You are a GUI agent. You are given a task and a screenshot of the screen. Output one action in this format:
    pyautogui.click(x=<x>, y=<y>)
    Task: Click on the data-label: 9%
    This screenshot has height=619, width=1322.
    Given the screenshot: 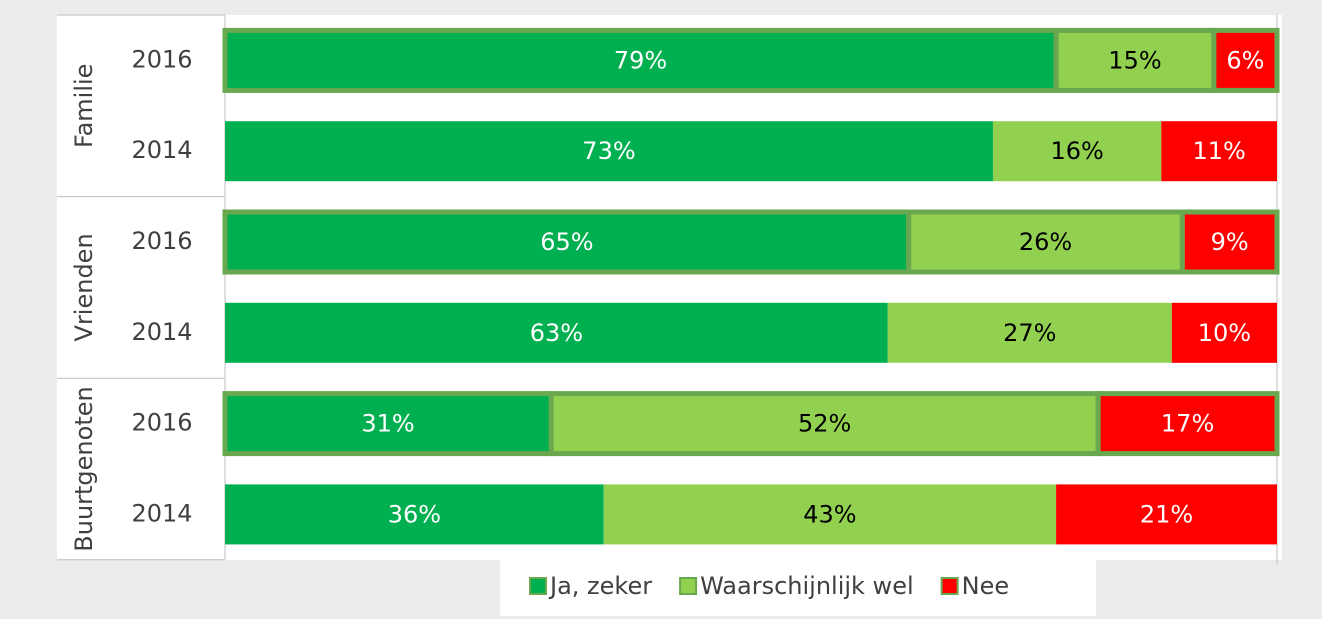 What is the action you would take?
    pyautogui.click(x=1230, y=242)
    